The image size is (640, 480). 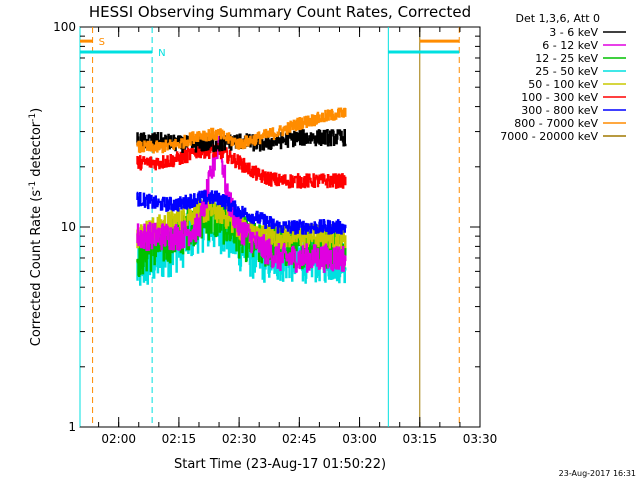 What do you see at coordinates (270, 48) in the screenshot?
I see `flag-bars: SN` at bounding box center [270, 48].